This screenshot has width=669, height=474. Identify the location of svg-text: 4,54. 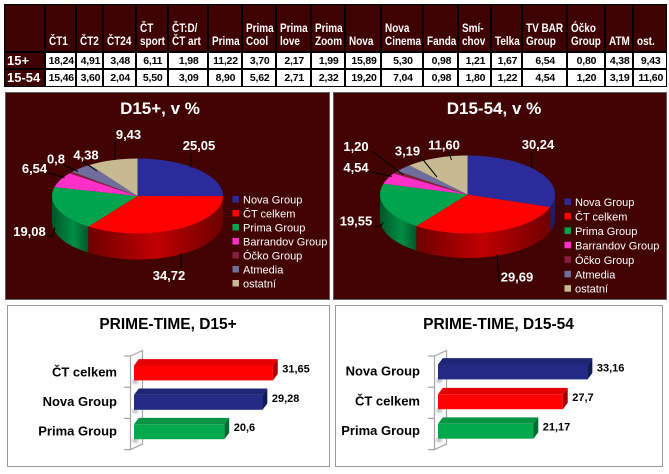
(356, 167).